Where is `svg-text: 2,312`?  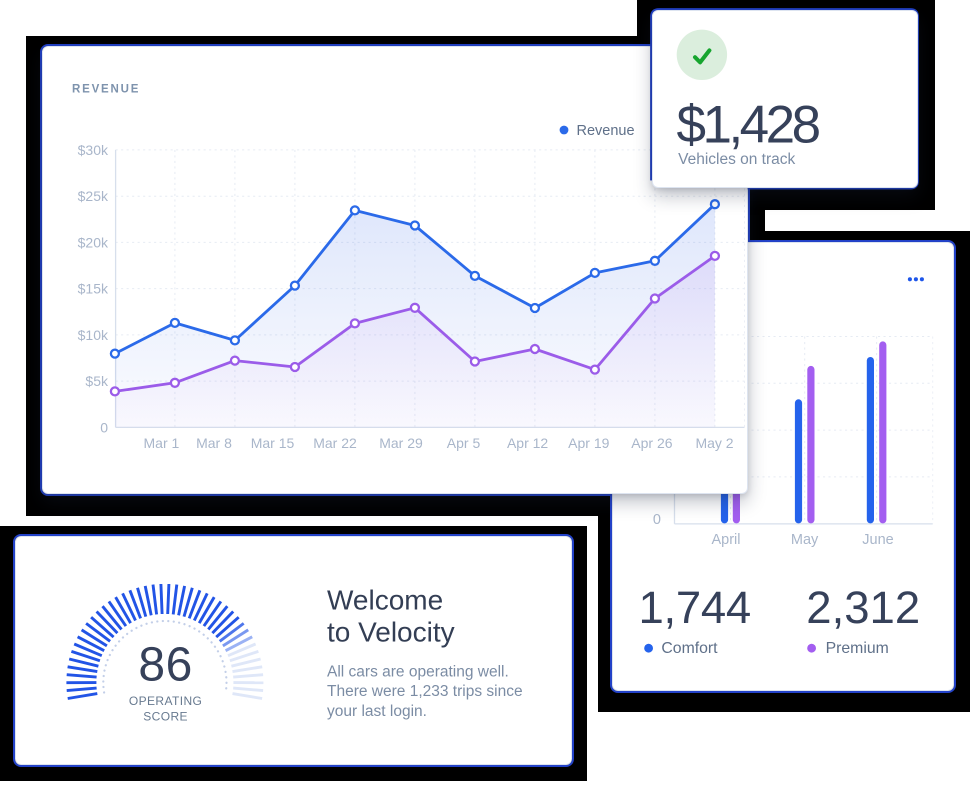 svg-text: 2,312 is located at coordinates (863, 607).